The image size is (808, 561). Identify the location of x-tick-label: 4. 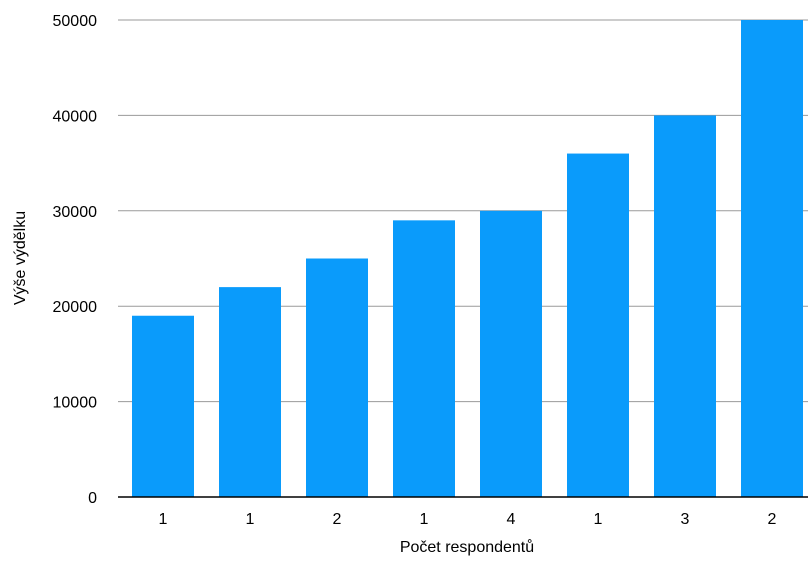
(511, 519).